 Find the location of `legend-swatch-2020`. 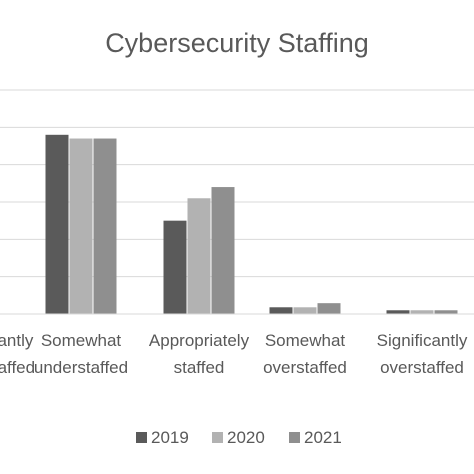

legend-swatch-2020 is located at coordinates (217, 437).